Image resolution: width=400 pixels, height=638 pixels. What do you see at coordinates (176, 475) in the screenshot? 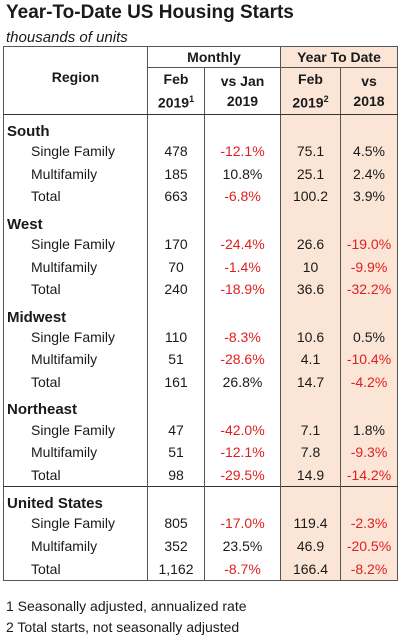
I see `cell-feb-2019: 98` at bounding box center [176, 475].